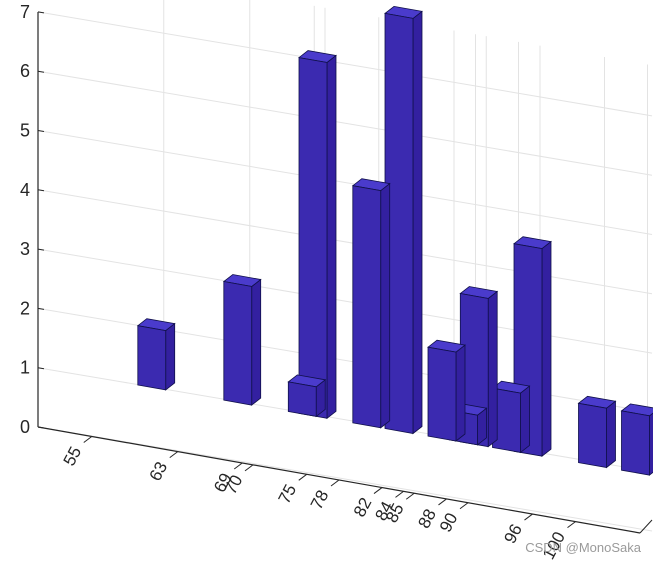 The image size is (653, 563). What do you see at coordinates (25, 249) in the screenshot?
I see `y-tick-label: 3` at bounding box center [25, 249].